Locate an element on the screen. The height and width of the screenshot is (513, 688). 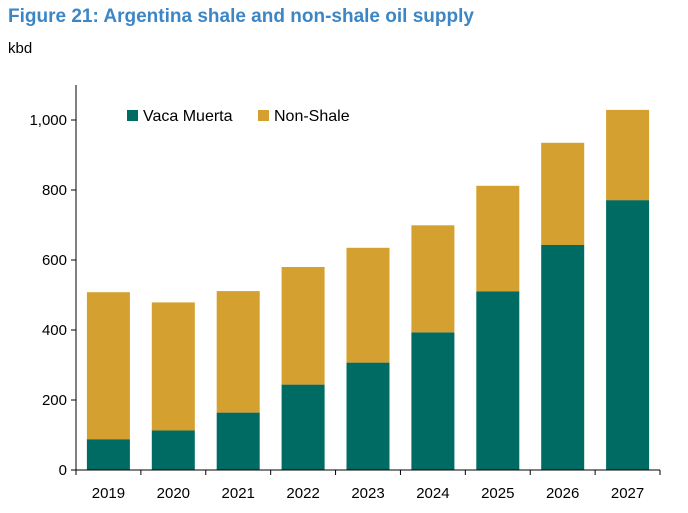
y-tick-label-400: 400 is located at coordinates (54, 330).